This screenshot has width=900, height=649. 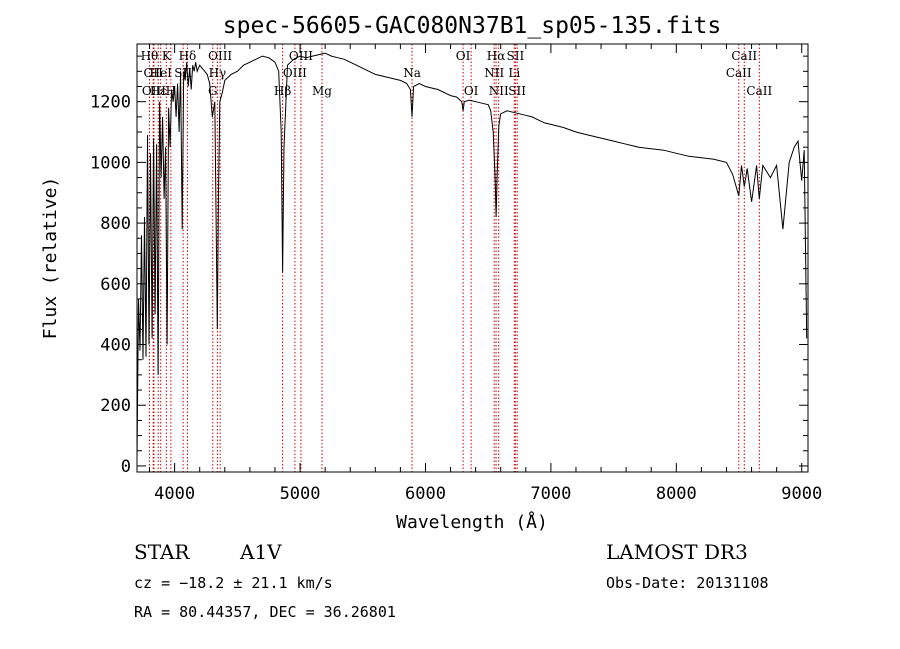 I want to click on line-marker-label-2: OIII, so click(x=154, y=91).